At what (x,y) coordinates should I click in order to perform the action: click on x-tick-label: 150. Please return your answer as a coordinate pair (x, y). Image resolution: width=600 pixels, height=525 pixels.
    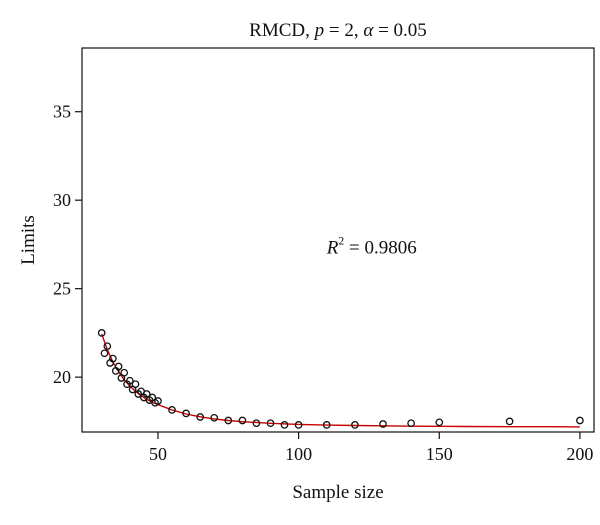
    Looking at the image, I should click on (439, 454).